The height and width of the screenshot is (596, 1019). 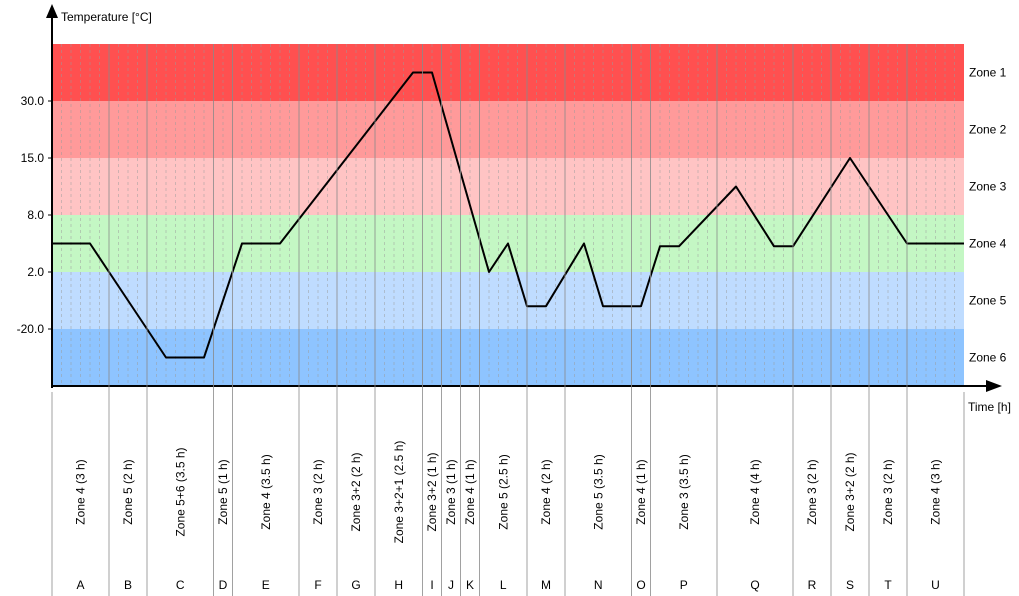 I want to click on segment-letter-N: N, so click(x=598, y=585).